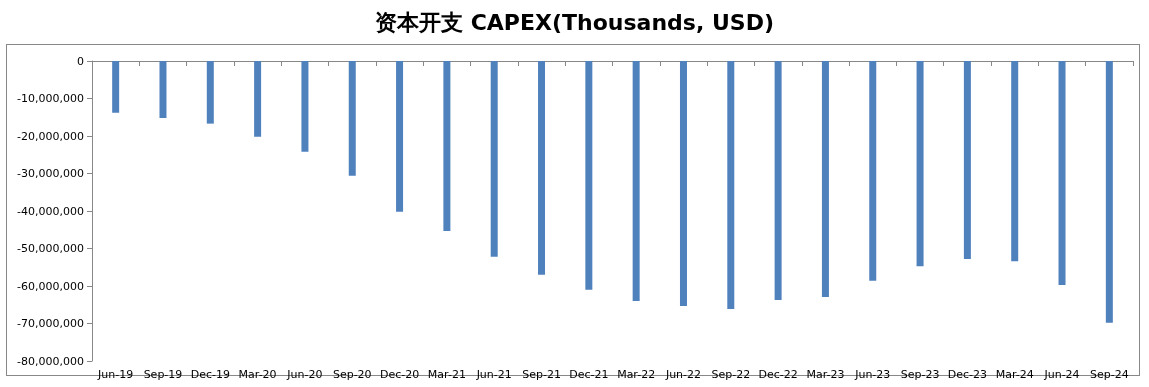 Image resolution: width=1149 pixels, height=387 pixels. I want to click on x-tick-label: Jun-23, so click(872, 374).